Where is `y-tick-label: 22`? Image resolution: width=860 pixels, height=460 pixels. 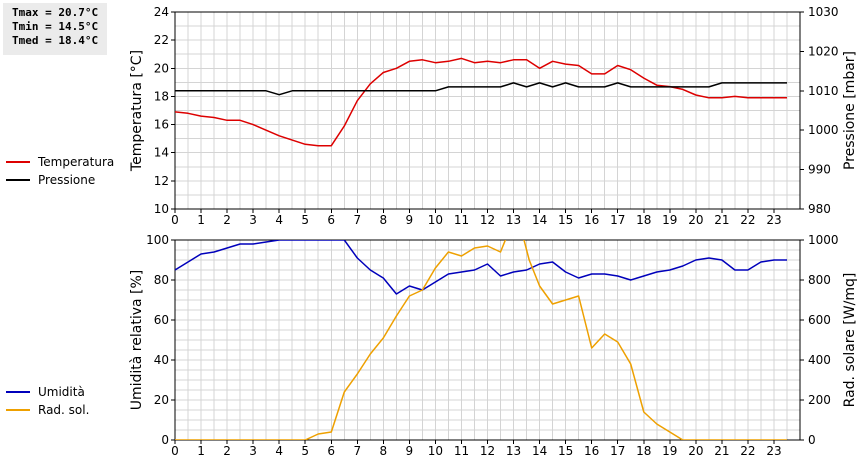 y-tick-label: 22 is located at coordinates (161, 40).